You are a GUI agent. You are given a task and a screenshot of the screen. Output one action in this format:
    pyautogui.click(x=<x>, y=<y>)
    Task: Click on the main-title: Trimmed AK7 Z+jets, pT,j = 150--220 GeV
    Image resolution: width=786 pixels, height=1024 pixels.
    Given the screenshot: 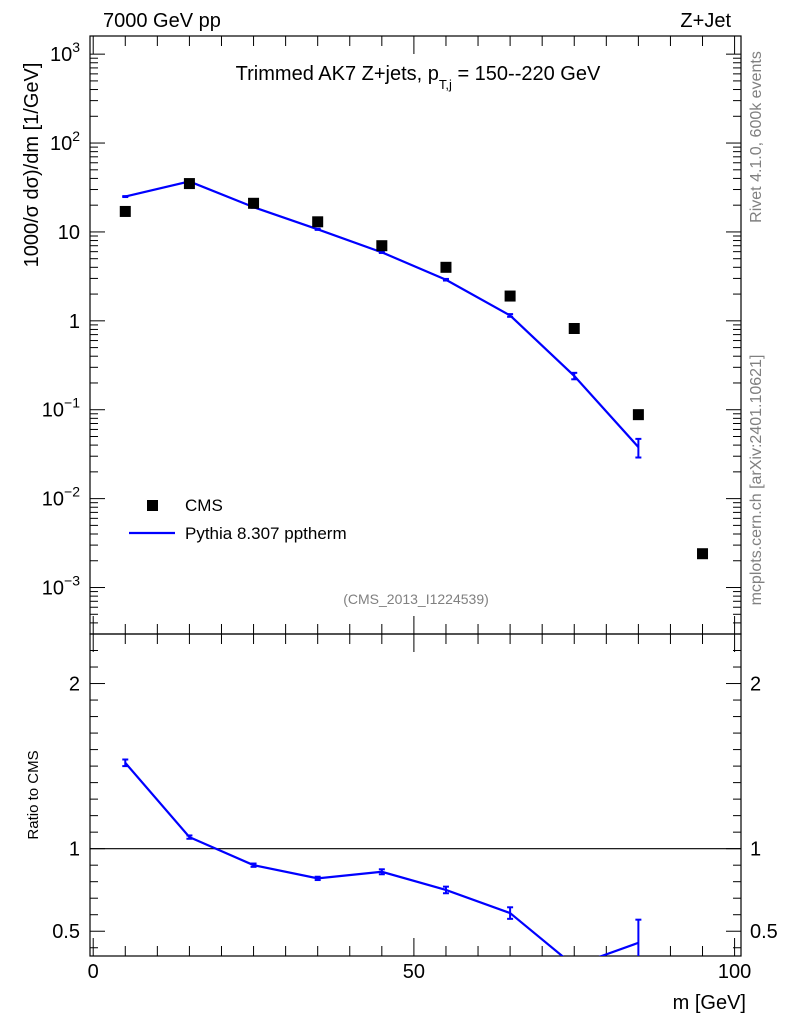 What is the action you would take?
    pyautogui.click(x=418, y=77)
    